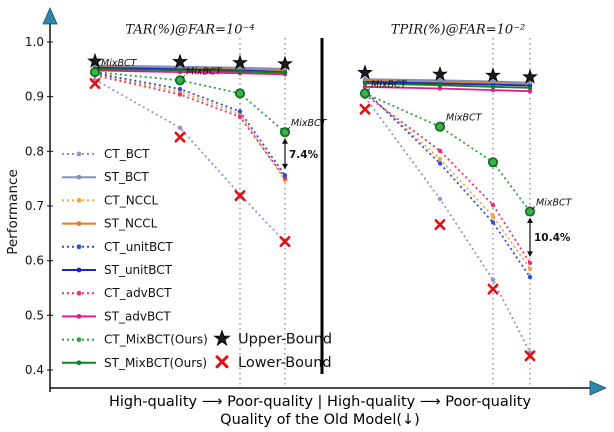  What do you see at coordinates (190, 102) in the screenshot?
I see `series-line-CT_MixBCT(Ours)` at bounding box center [190, 102].